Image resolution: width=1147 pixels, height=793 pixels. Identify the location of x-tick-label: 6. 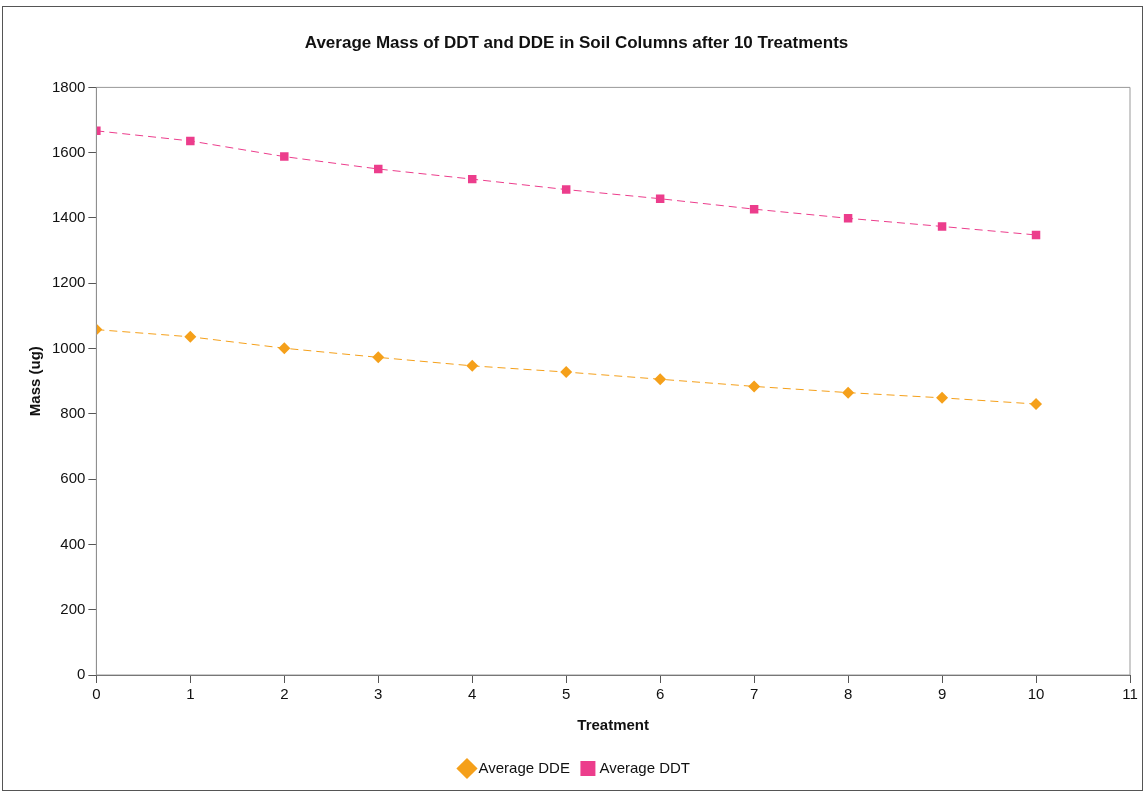
(660, 694).